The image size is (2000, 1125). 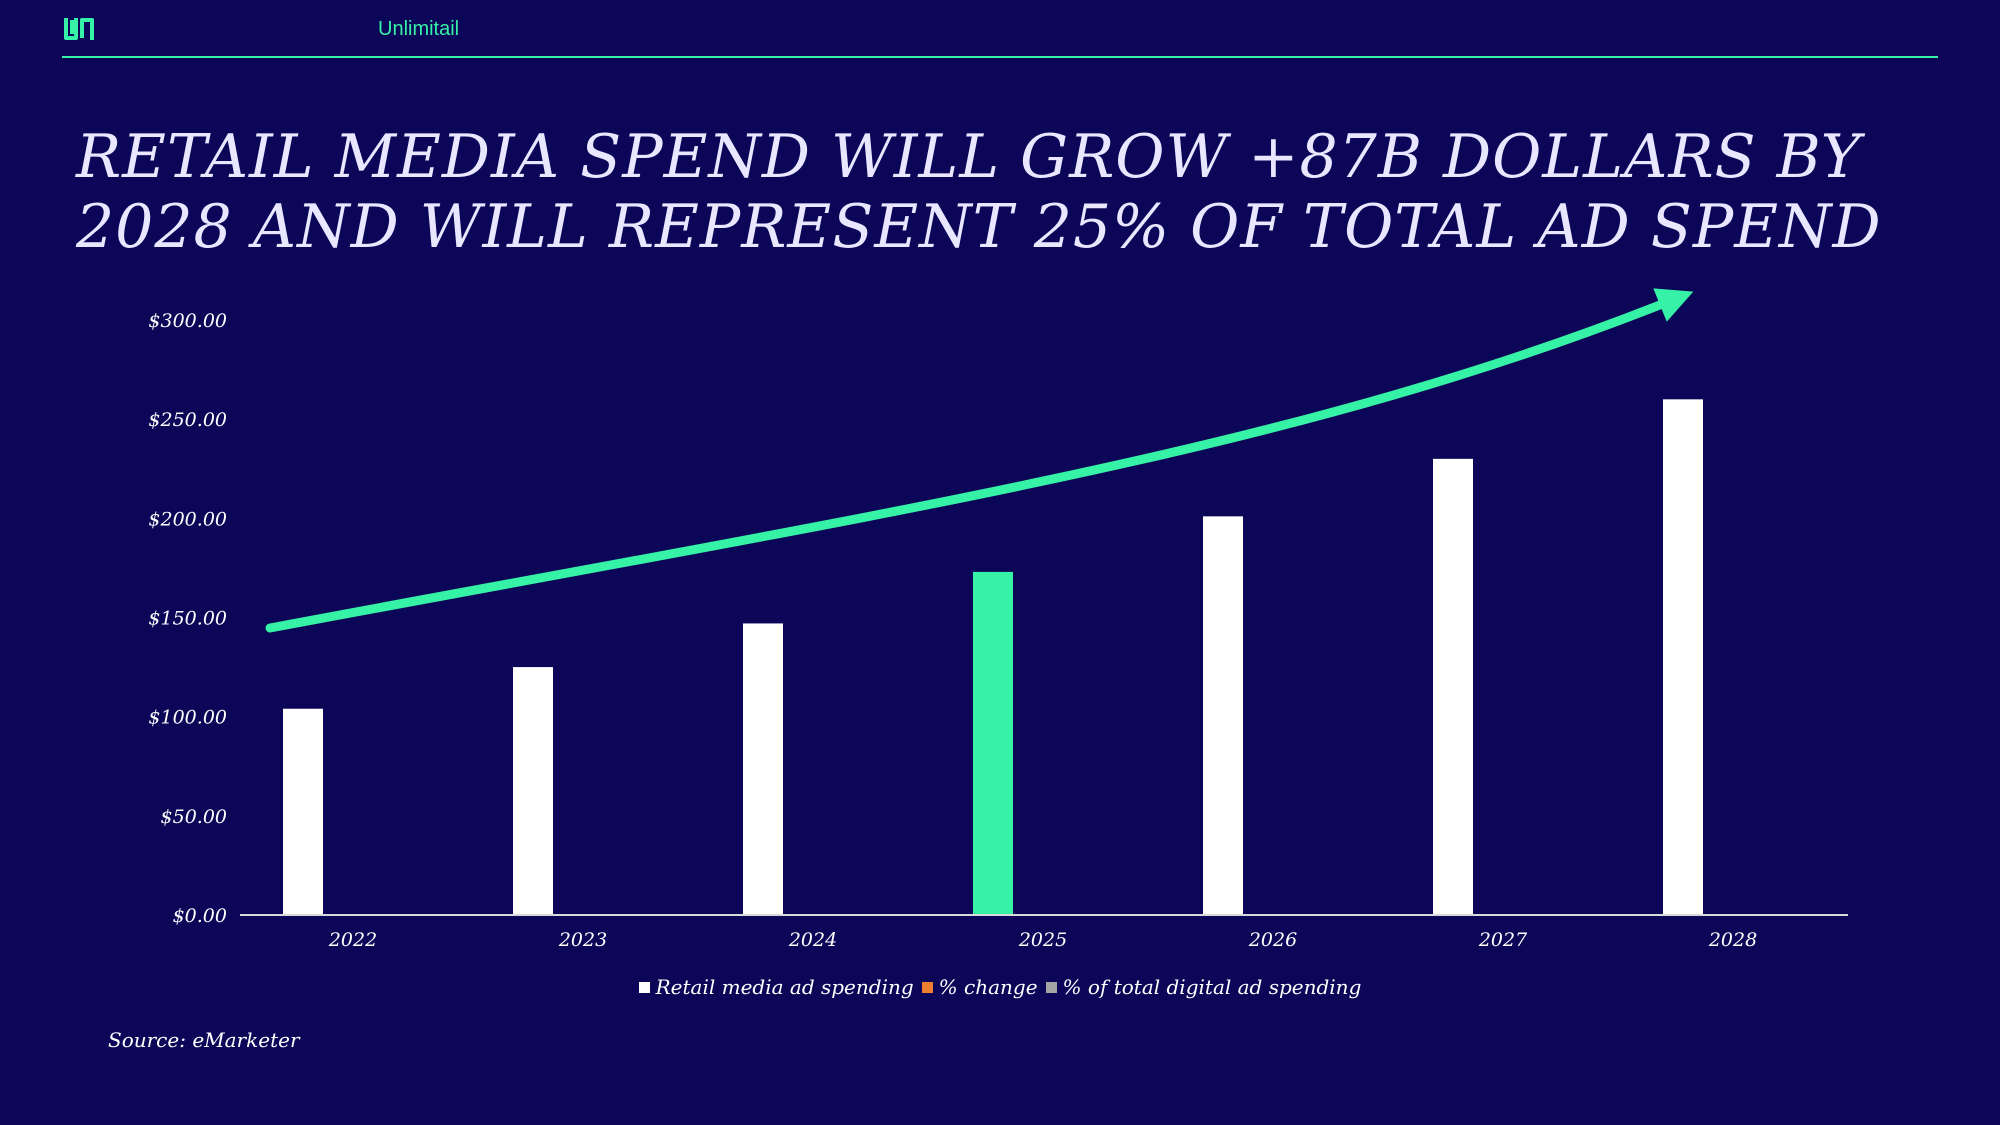 What do you see at coordinates (993, 743) in the screenshot?
I see `bar-2025` at bounding box center [993, 743].